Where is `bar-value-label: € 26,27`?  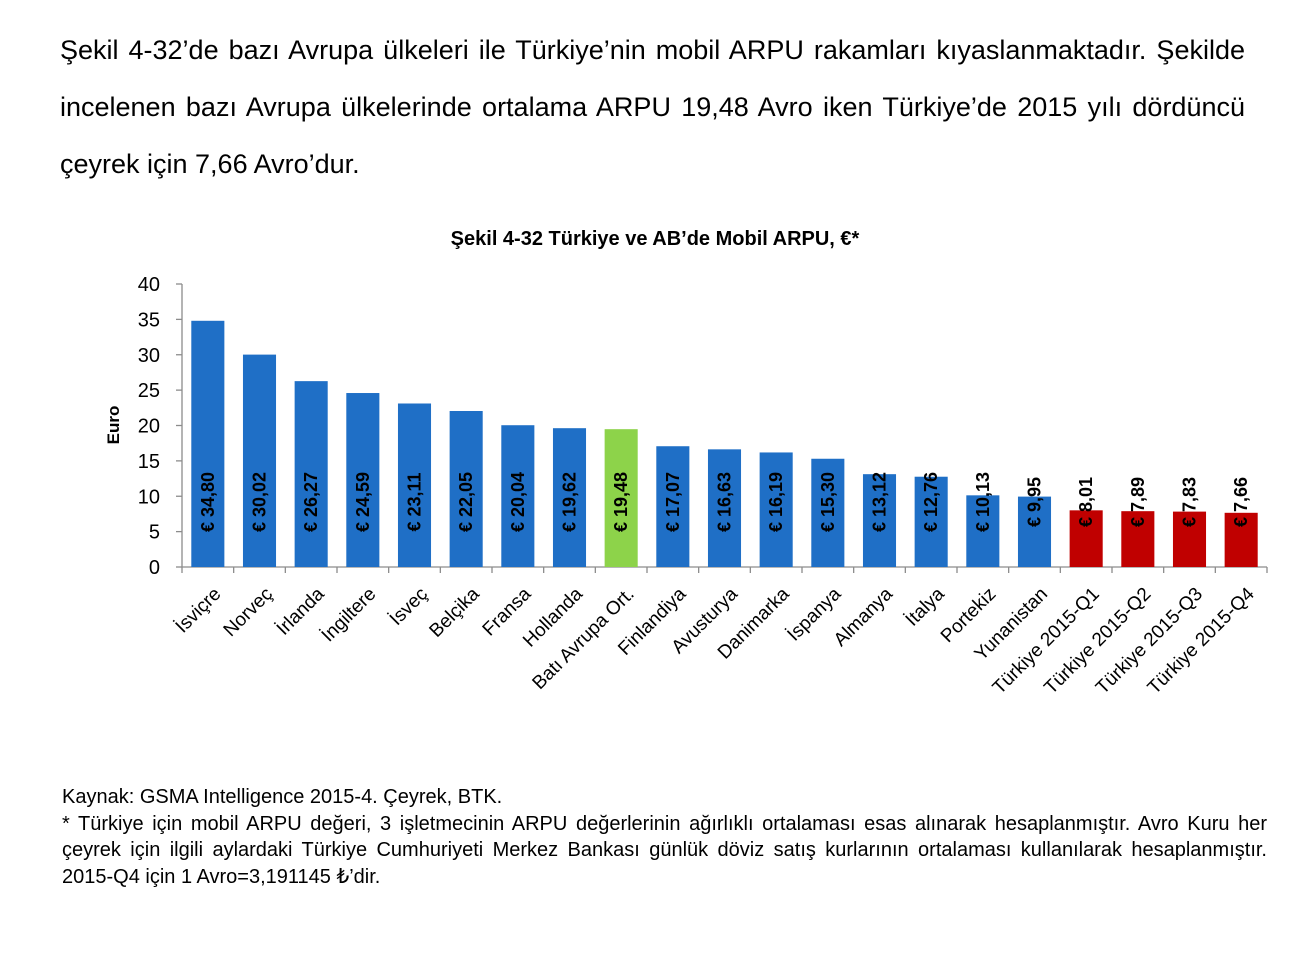 bar-value-label: € 26,27 is located at coordinates (311, 502).